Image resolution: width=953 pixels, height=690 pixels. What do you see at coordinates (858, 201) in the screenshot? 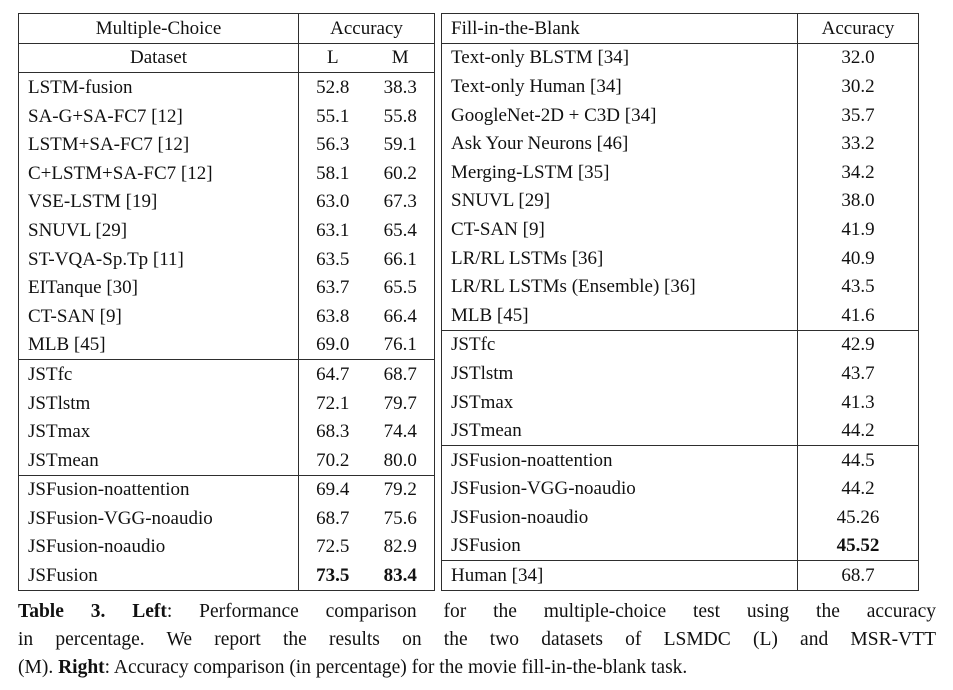
I see `accuracy-value-cell: 38.0` at bounding box center [858, 201].